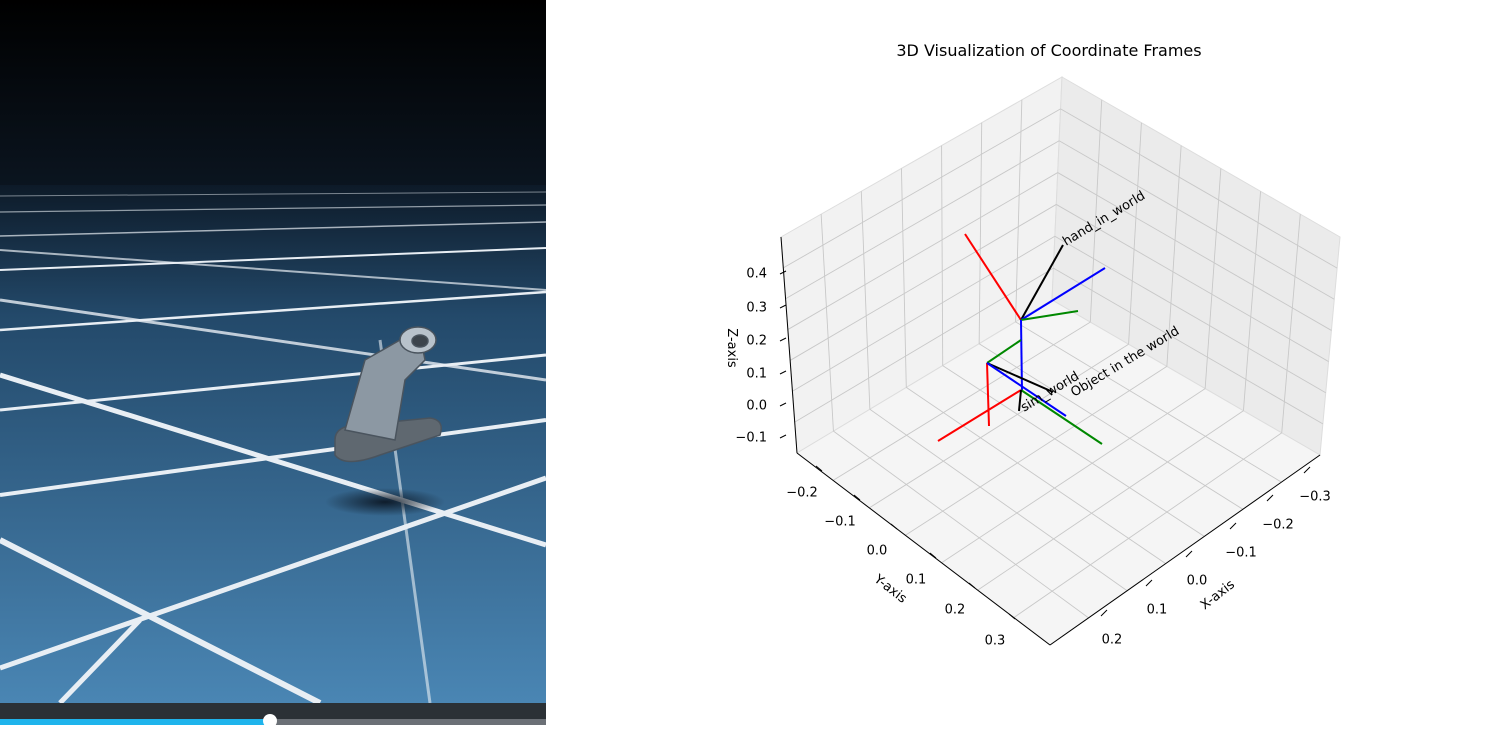 The width and height of the screenshot is (1498, 729). Describe the element at coordinates (916, 580) in the screenshot. I see `y-tick-label: 0.1` at that location.